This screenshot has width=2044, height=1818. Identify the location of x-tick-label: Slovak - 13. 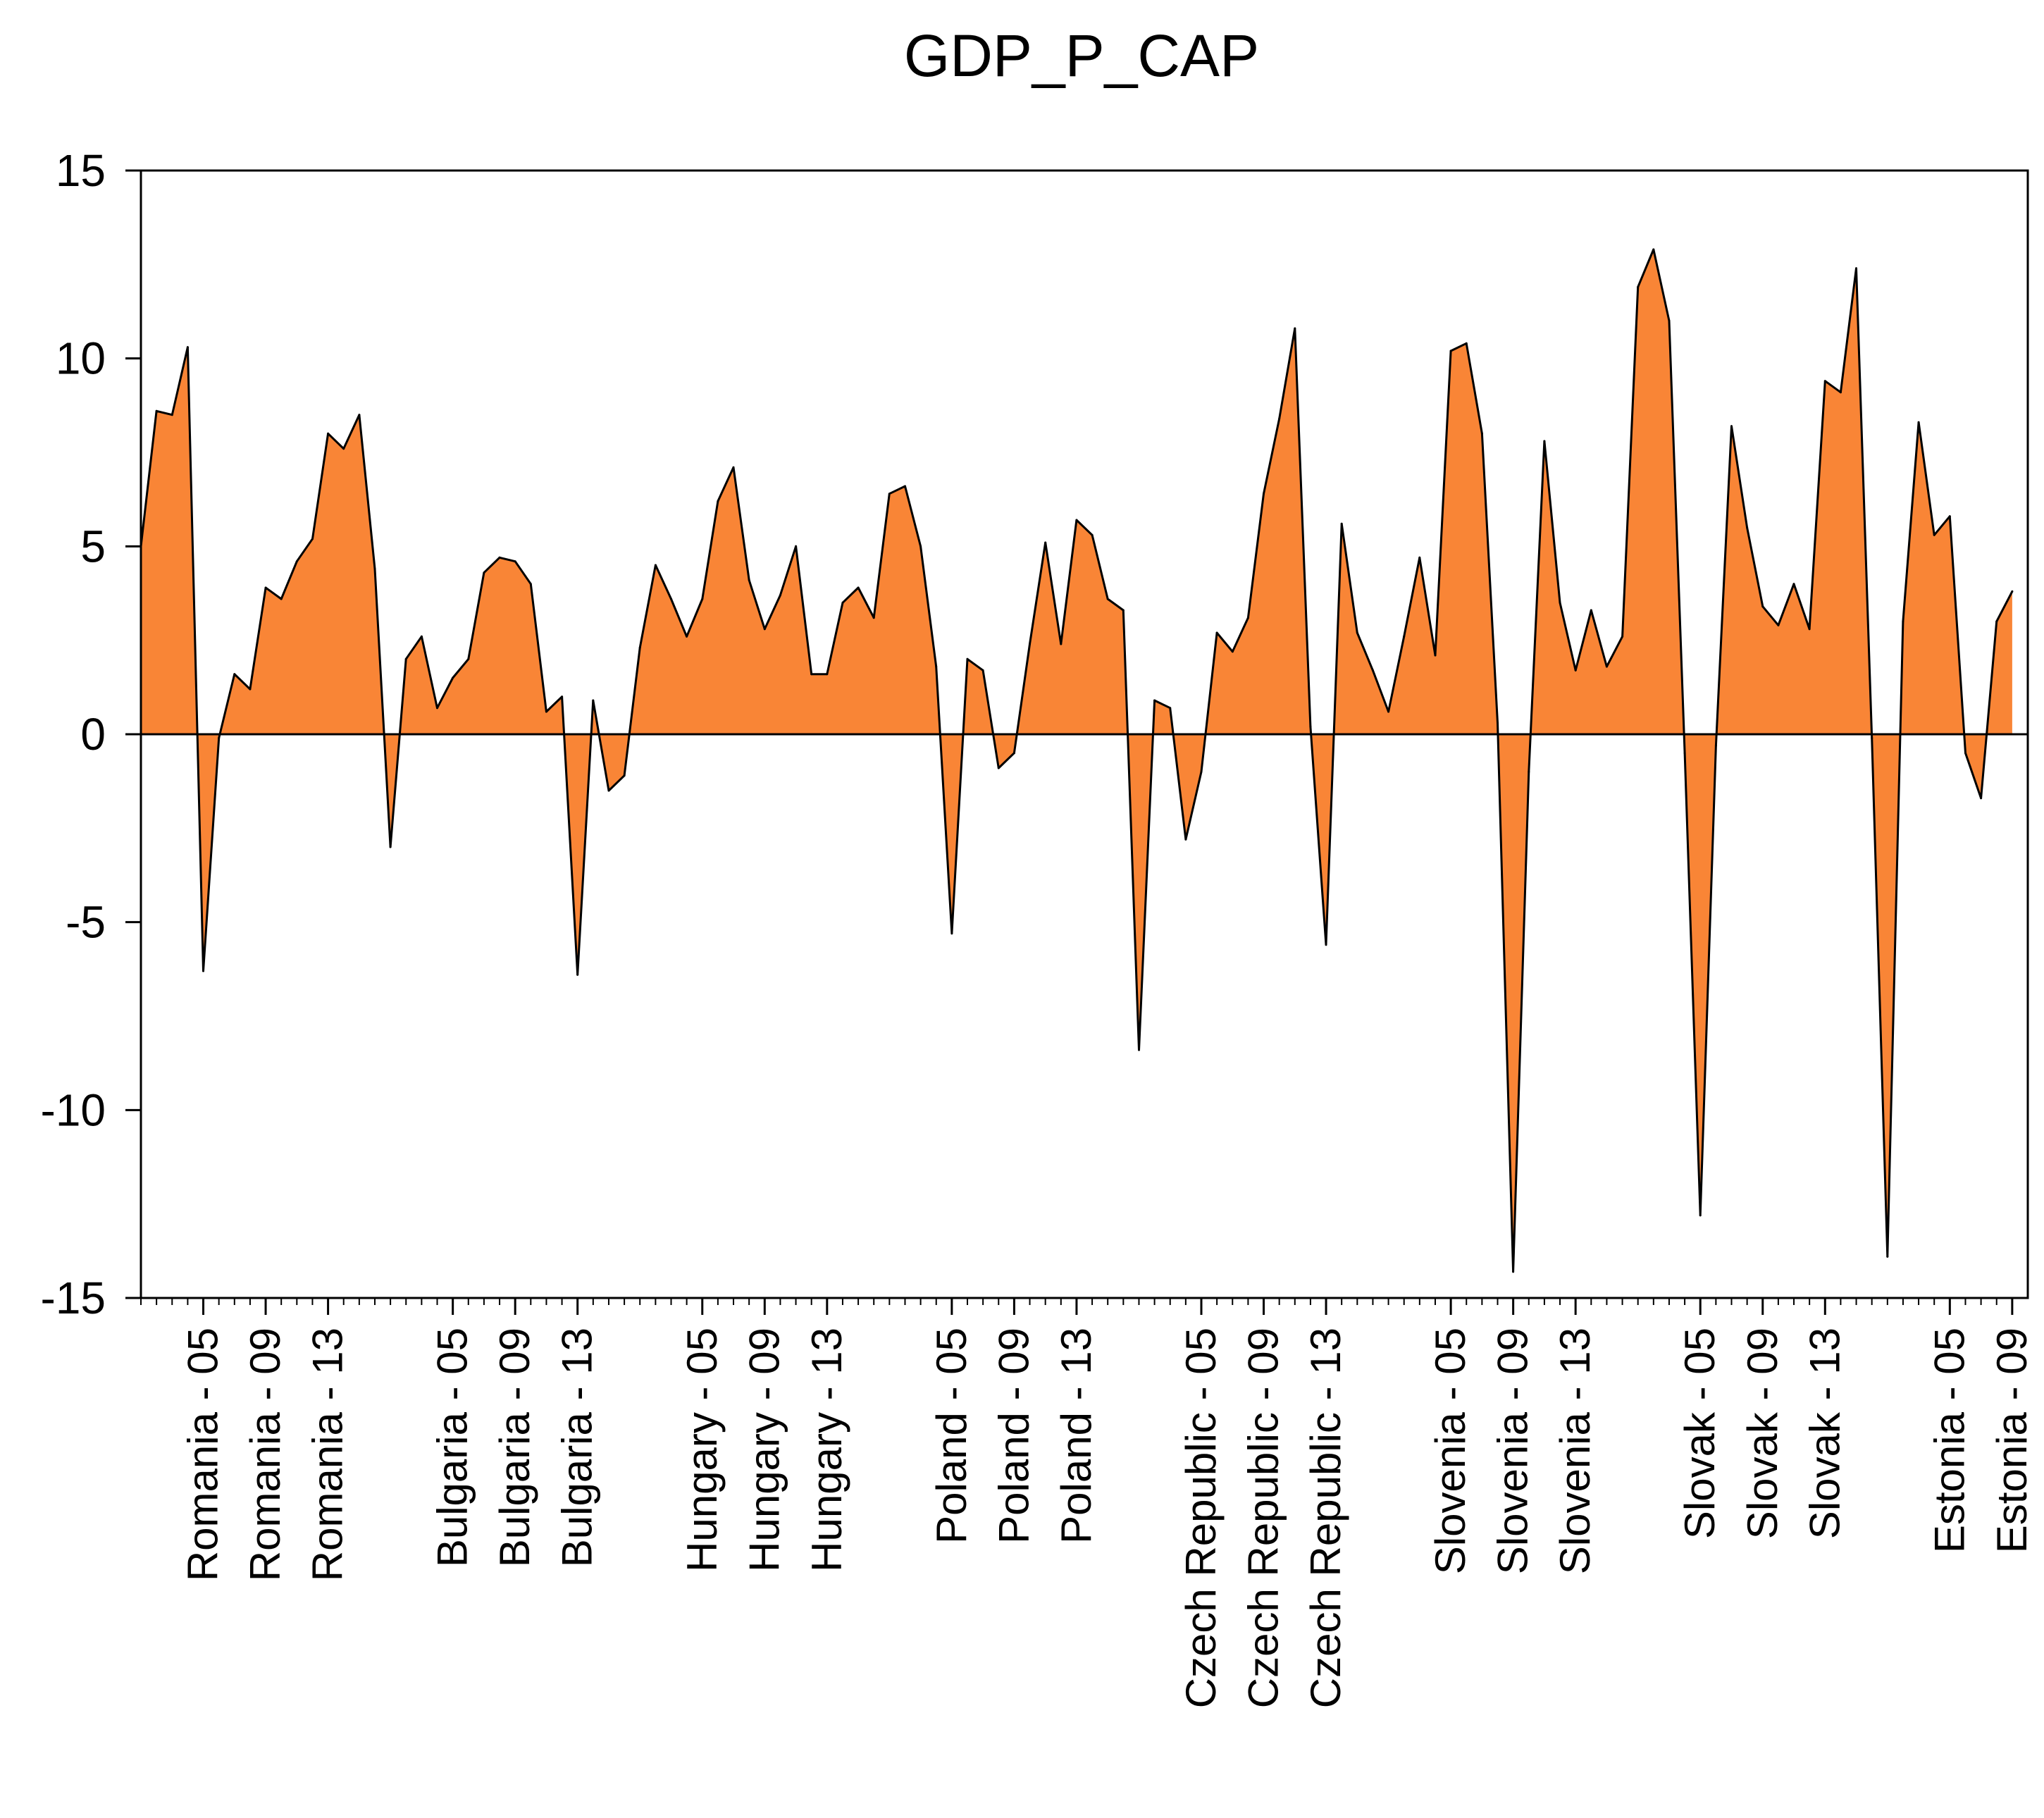
(1824, 1434).